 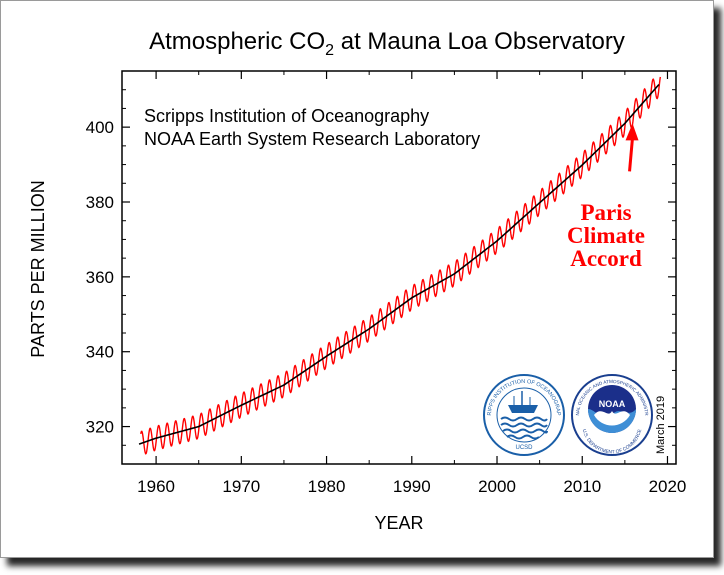 What do you see at coordinates (286, 116) in the screenshot?
I see `credit-line-scripps: Scripps Institution of Oceanography` at bounding box center [286, 116].